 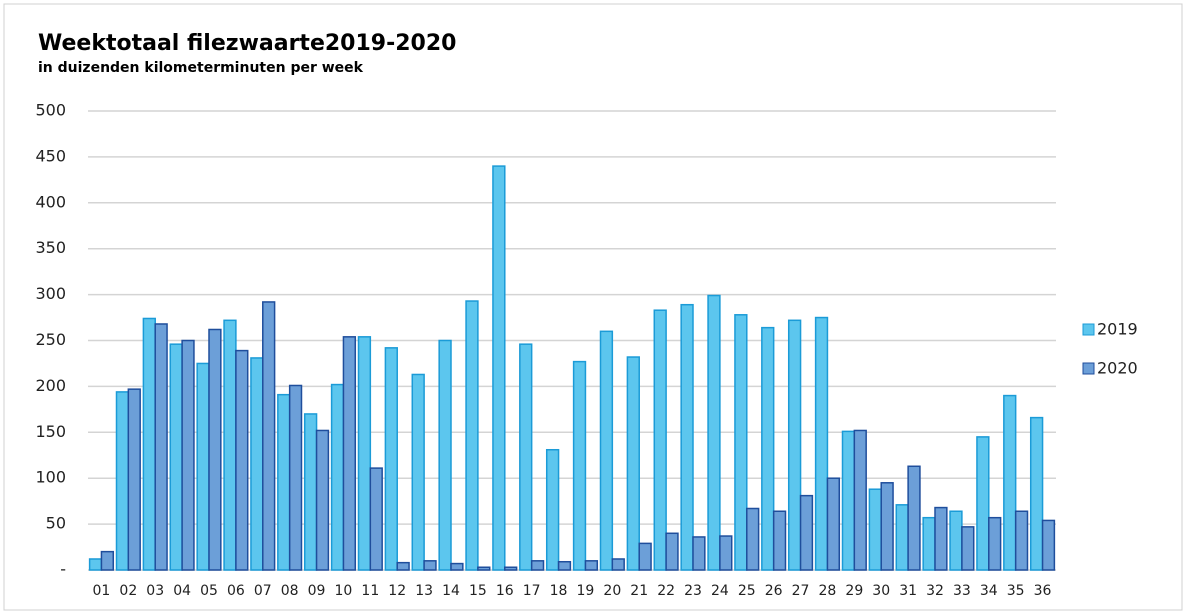 What do you see at coordinates (639, 591) in the screenshot?
I see `x-tick-label: 21` at bounding box center [639, 591].